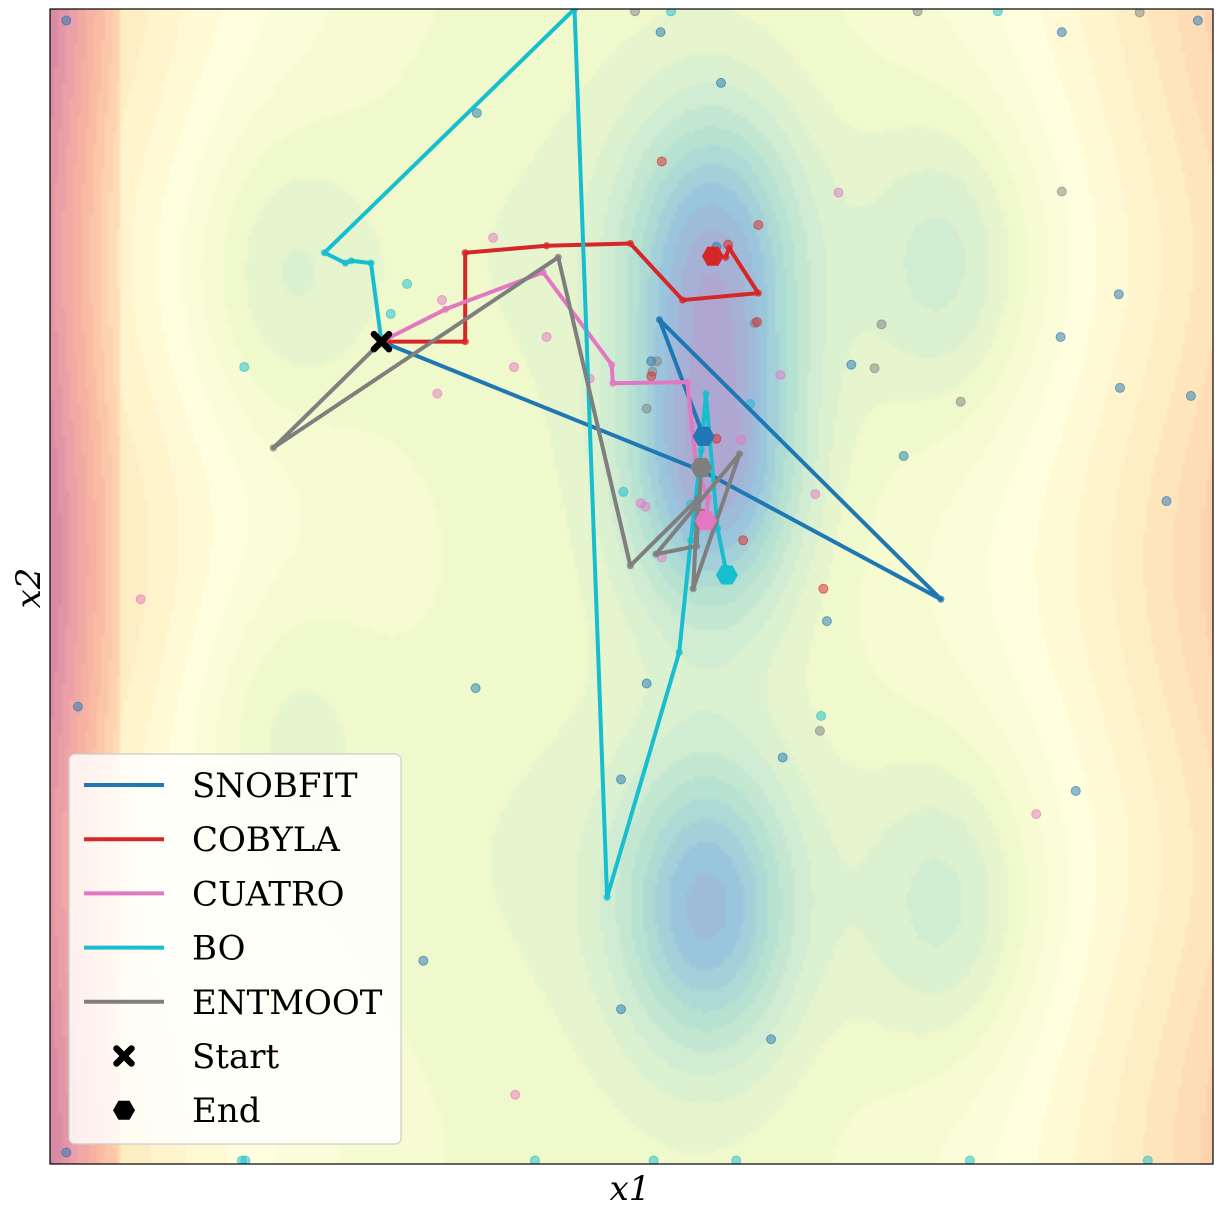  What do you see at coordinates (266, 840) in the screenshot?
I see `legend-label: COBYLA` at bounding box center [266, 840].